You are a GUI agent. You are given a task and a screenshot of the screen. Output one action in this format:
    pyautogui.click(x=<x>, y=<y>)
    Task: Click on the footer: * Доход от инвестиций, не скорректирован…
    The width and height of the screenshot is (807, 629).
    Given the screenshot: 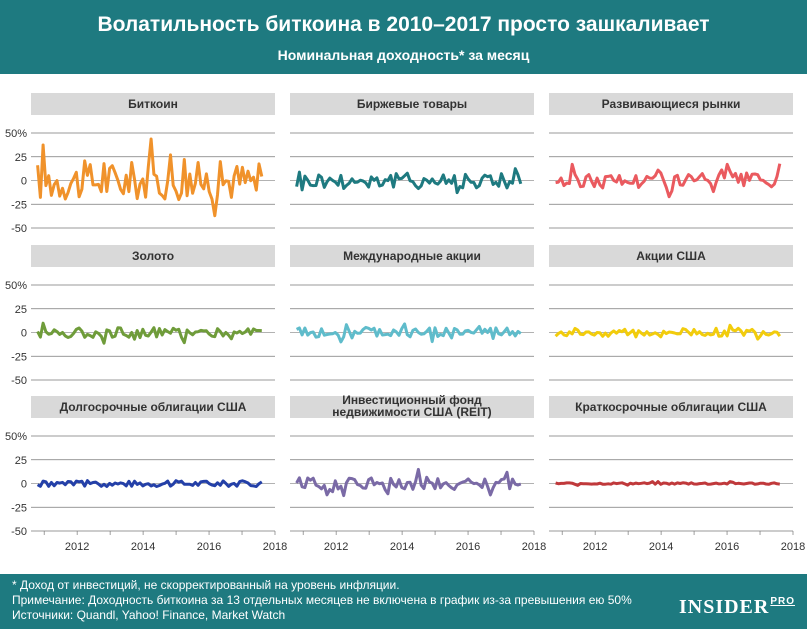 What is the action you would take?
    pyautogui.click(x=403, y=601)
    